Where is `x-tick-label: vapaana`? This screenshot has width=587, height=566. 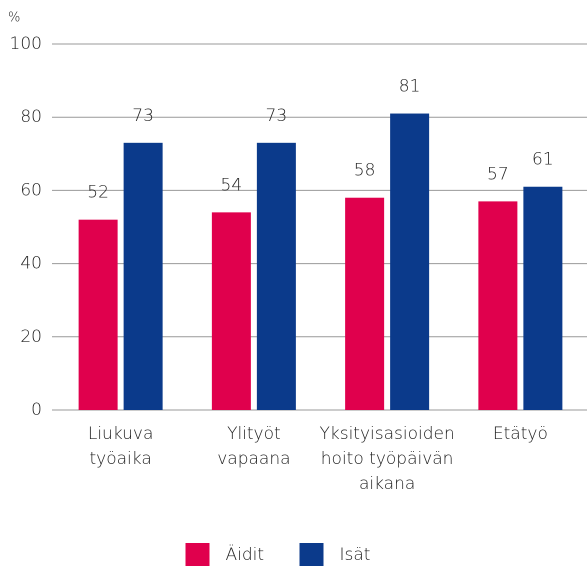
x-tick-label: vapaana is located at coordinates (253, 459).